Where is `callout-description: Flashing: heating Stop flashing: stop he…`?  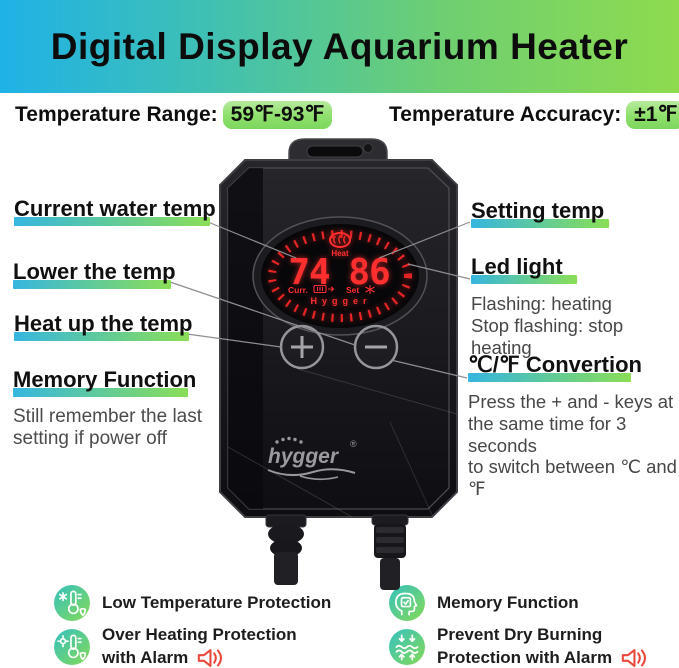
callout-description: Flashing: heating Stop flashing: stop he… is located at coordinates (547, 325).